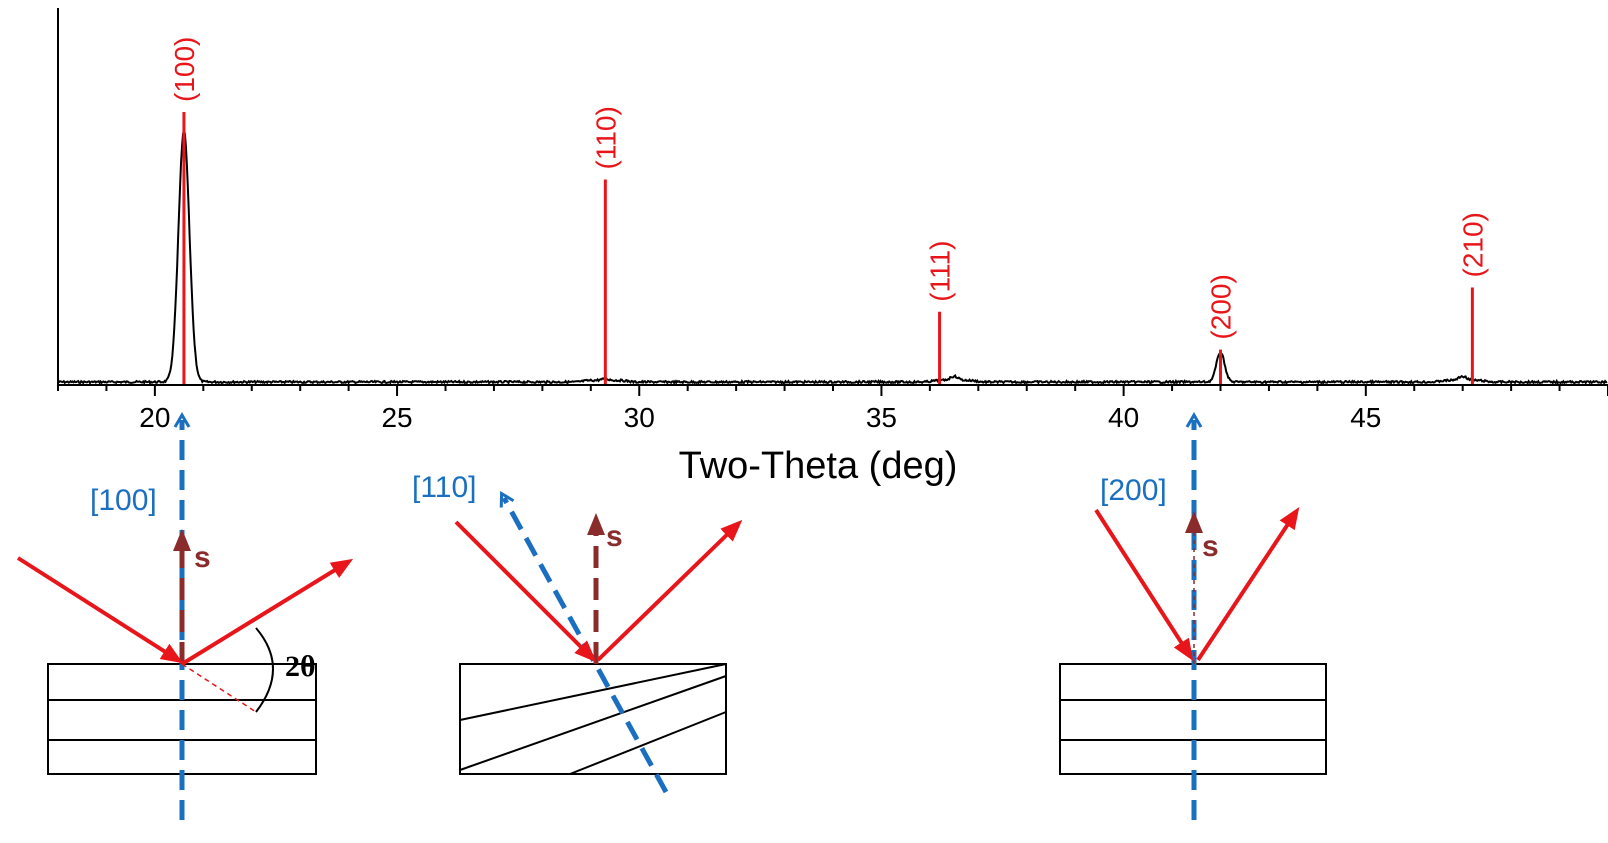 The width and height of the screenshot is (1608, 843). I want to click on x-tick-label: 40, so click(1123, 417).